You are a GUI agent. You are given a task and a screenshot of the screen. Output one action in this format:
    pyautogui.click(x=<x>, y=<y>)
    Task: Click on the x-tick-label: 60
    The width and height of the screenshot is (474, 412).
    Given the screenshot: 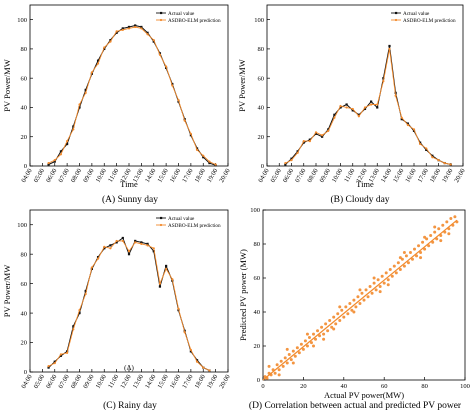 What is the action you would take?
    pyautogui.click(x=384, y=386)
    